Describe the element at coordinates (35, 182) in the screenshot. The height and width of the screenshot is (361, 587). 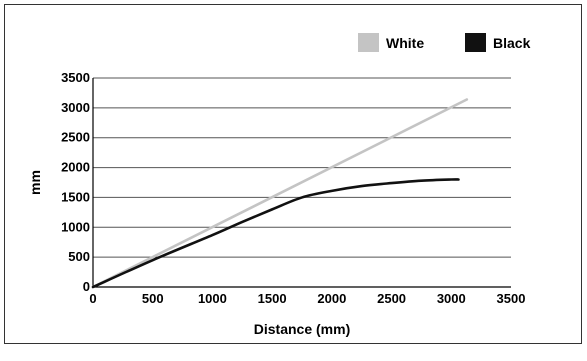
I see `y-axis-title: mm` at that location.